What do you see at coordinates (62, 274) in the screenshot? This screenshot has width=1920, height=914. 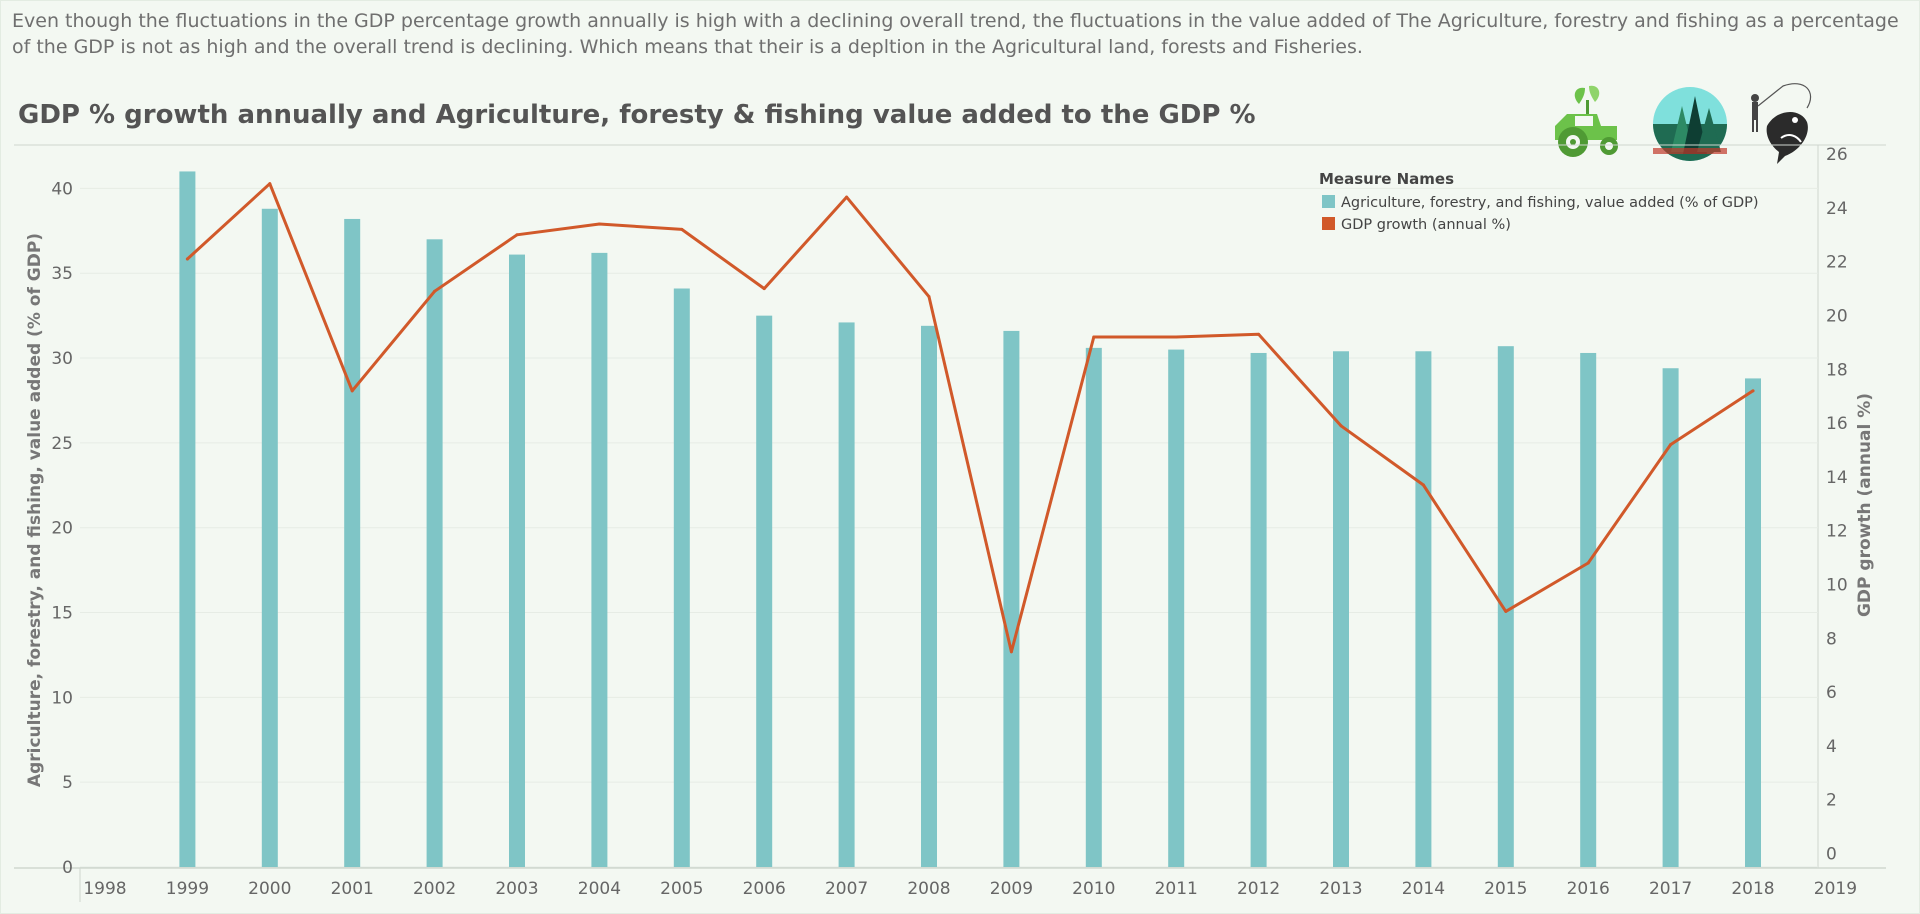 I see `y-tick-label: 35` at bounding box center [62, 274].